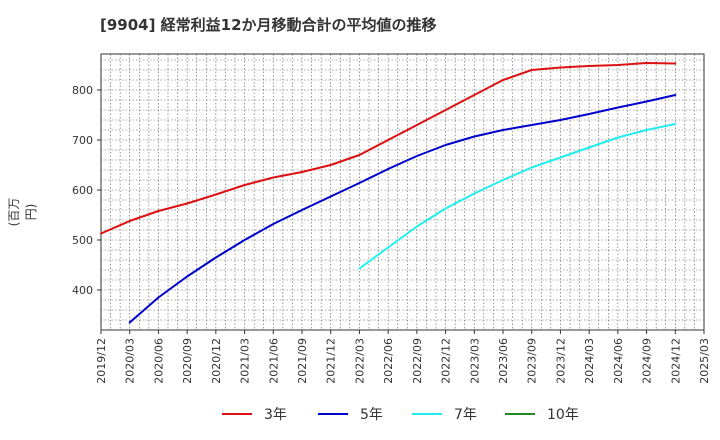 The image size is (720, 440). What do you see at coordinates (82, 190) in the screenshot?
I see `y-tick-label: 600` at bounding box center [82, 190].